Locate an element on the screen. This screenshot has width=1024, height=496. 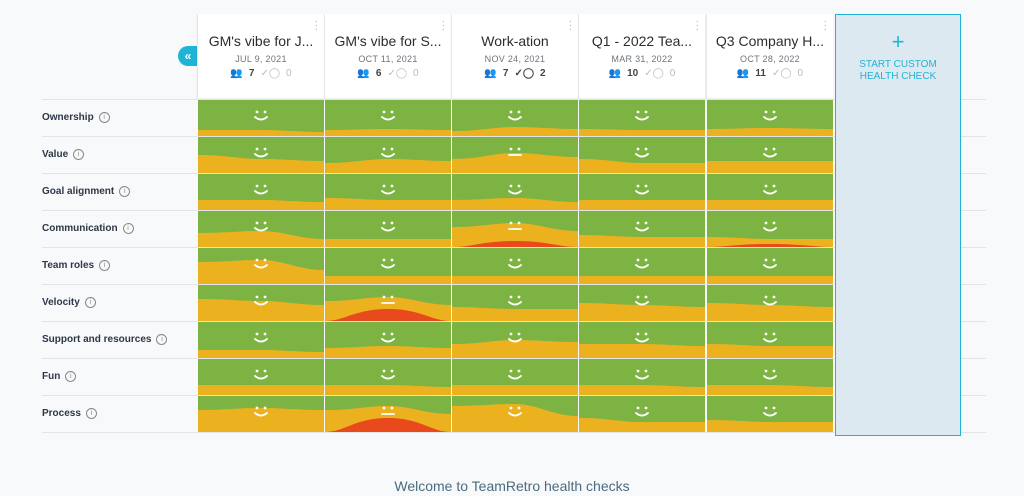
collapse-sidebar-button: « is located at coordinates (188, 56).